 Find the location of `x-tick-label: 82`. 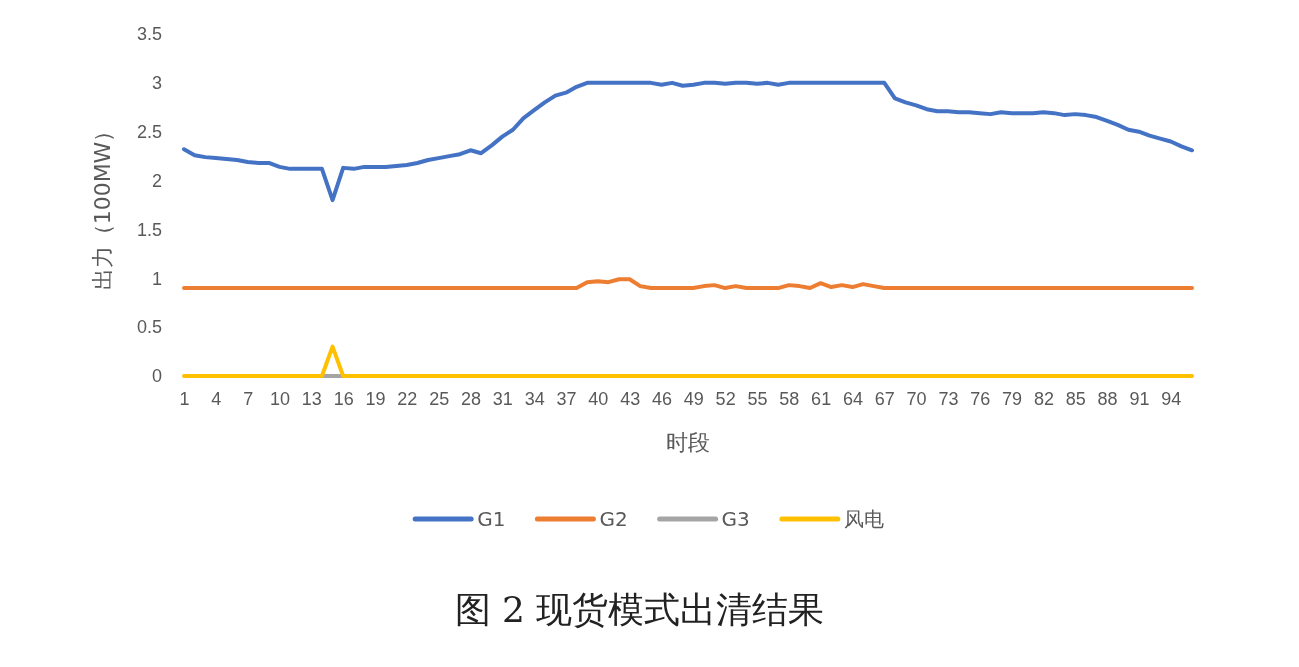

x-tick-label: 82 is located at coordinates (1043, 398).